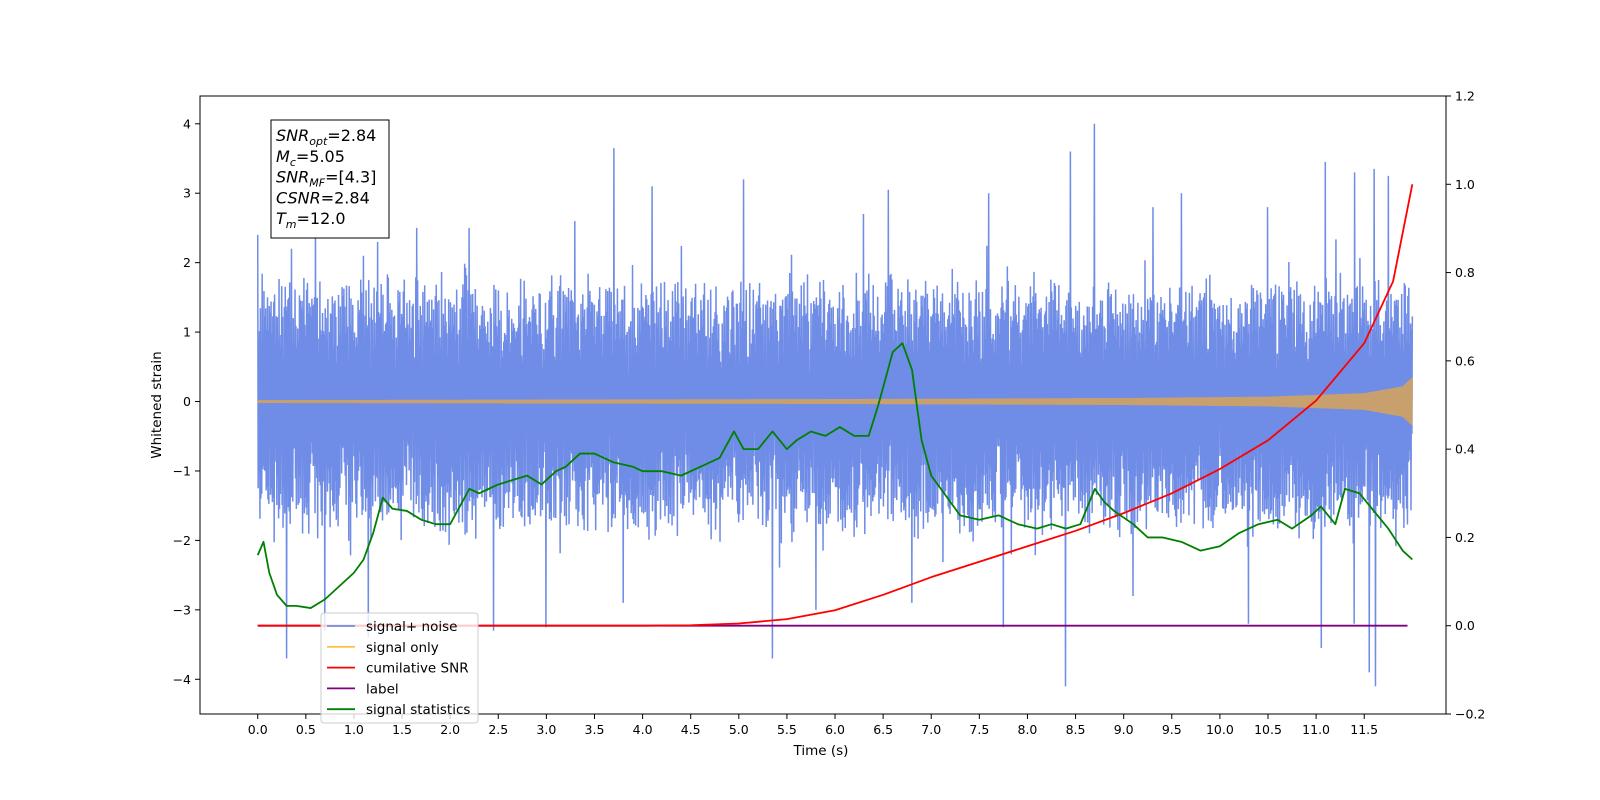 The width and height of the screenshot is (1600, 800). What do you see at coordinates (1465, 449) in the screenshot?
I see `y2-tick-label: 0.4` at bounding box center [1465, 449].